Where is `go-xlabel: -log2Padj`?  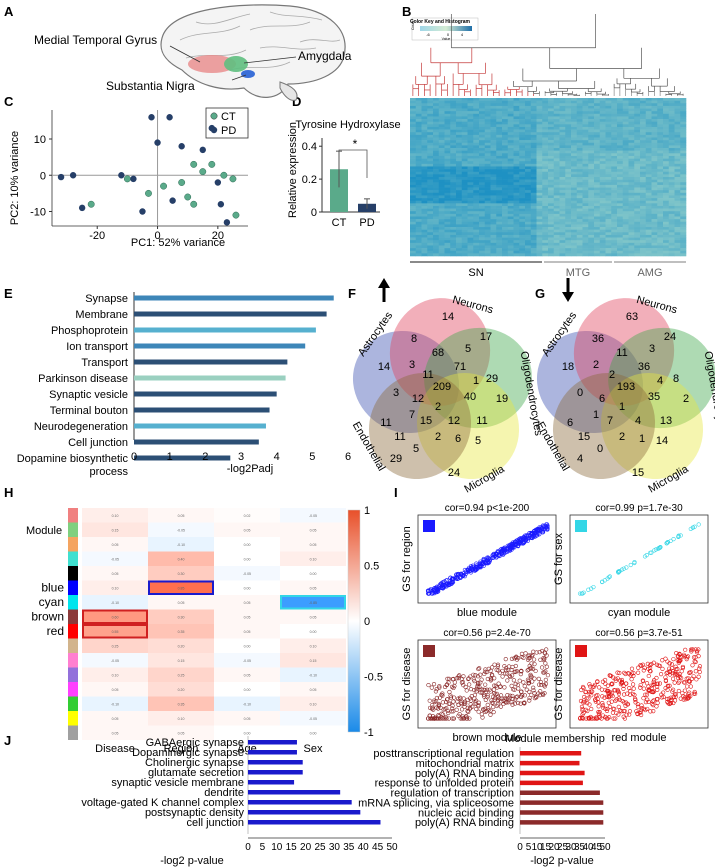 go-xlabel: -log2Padj is located at coordinates (250, 469).